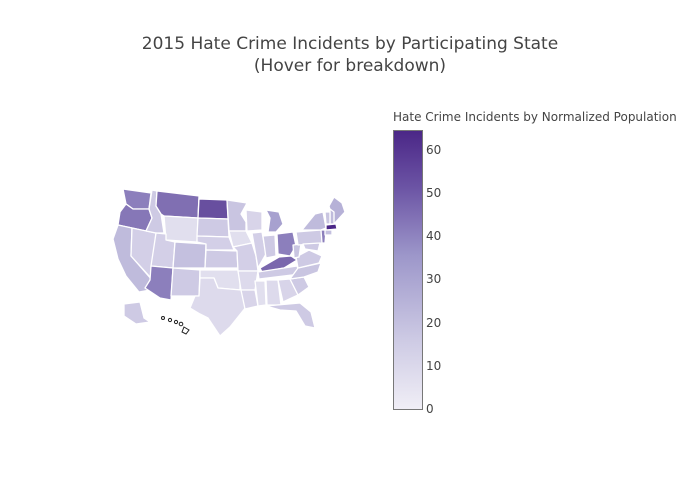  I want to click on state-wy, so click(181, 229).